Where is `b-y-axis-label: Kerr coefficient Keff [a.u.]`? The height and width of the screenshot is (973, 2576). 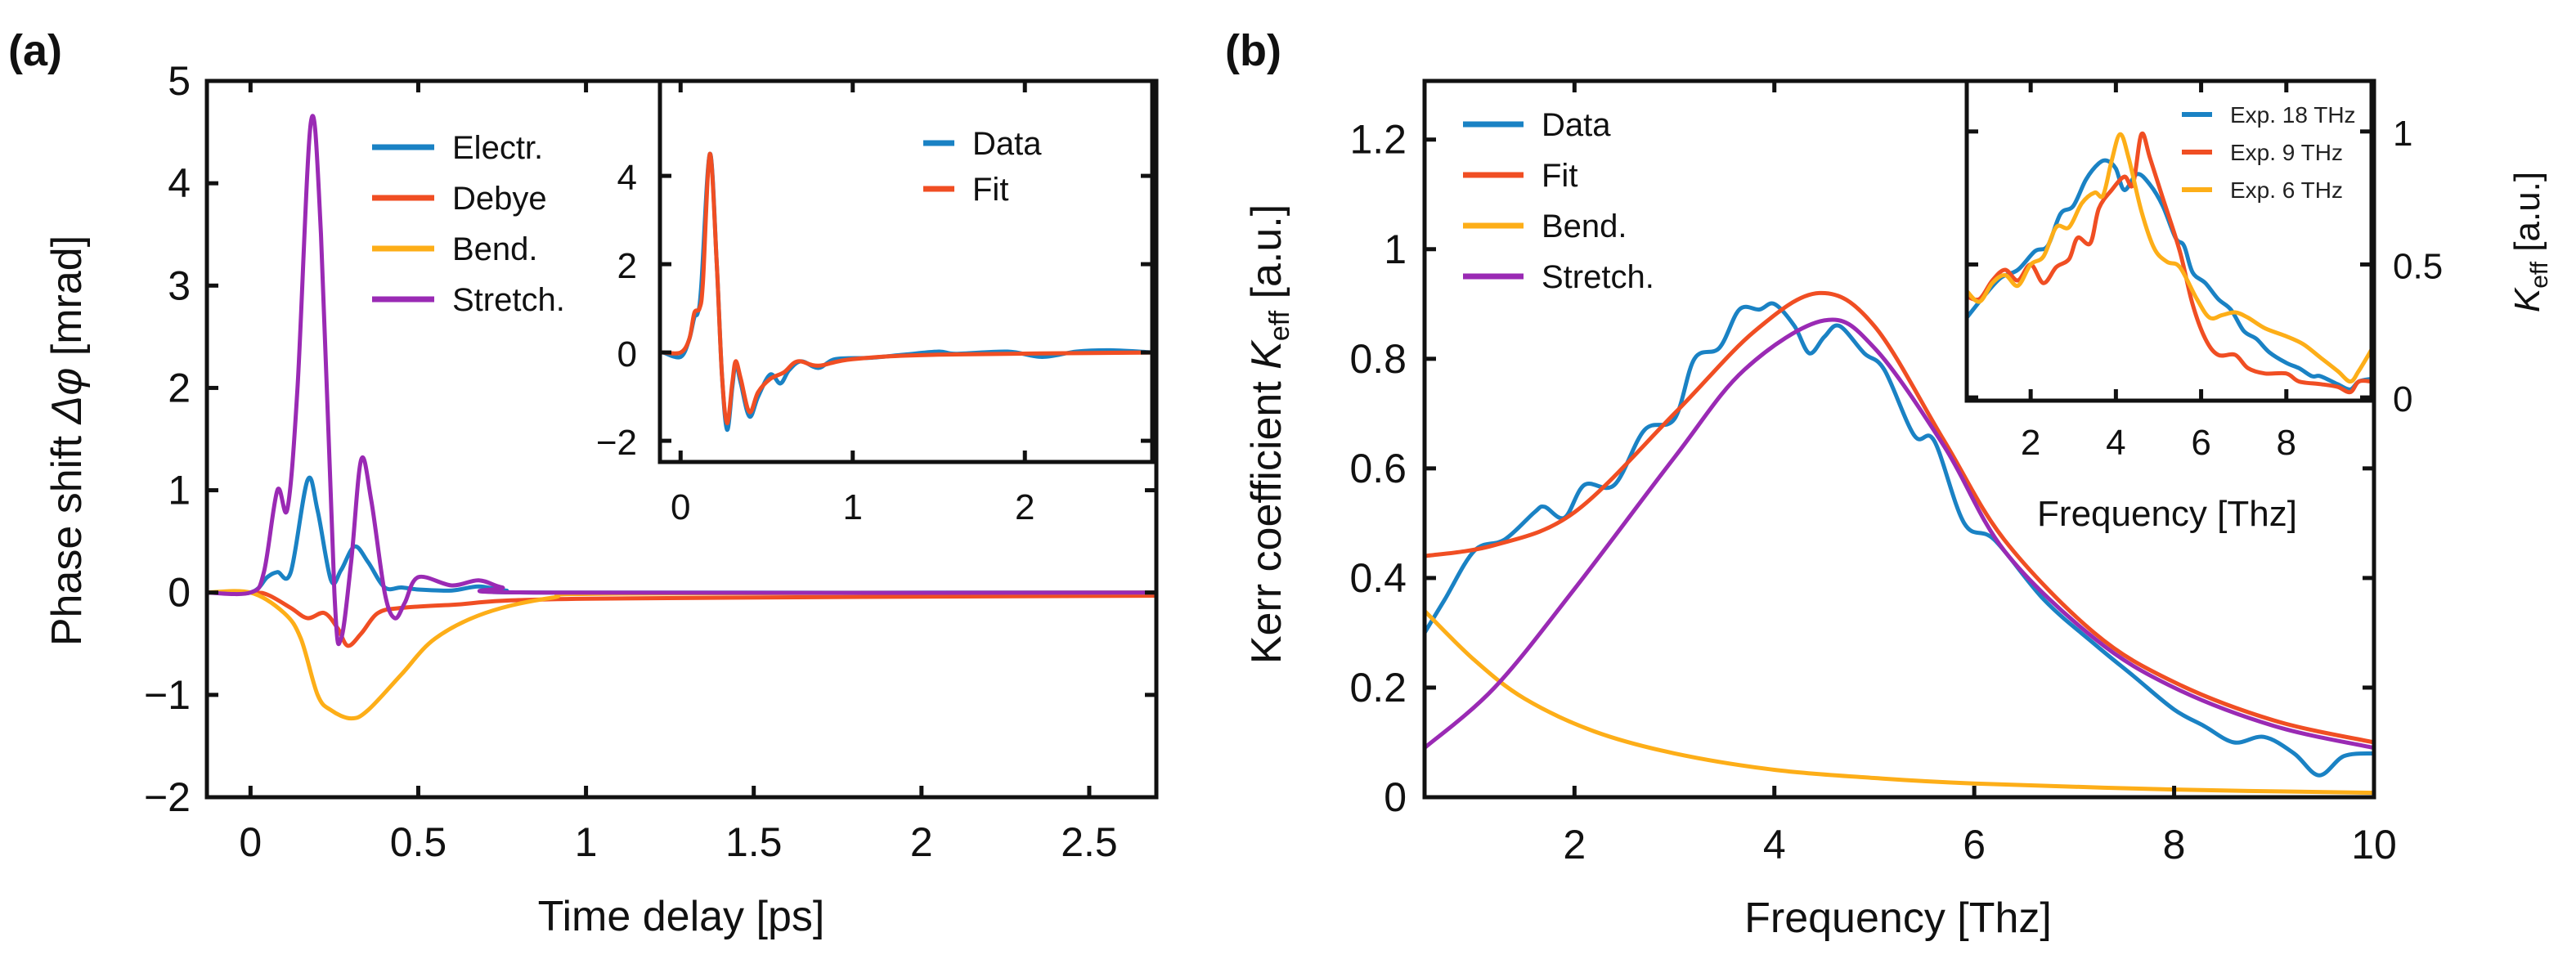 b-y-axis-label: Kerr coefficient Keff [a.u.] is located at coordinates (1269, 434).